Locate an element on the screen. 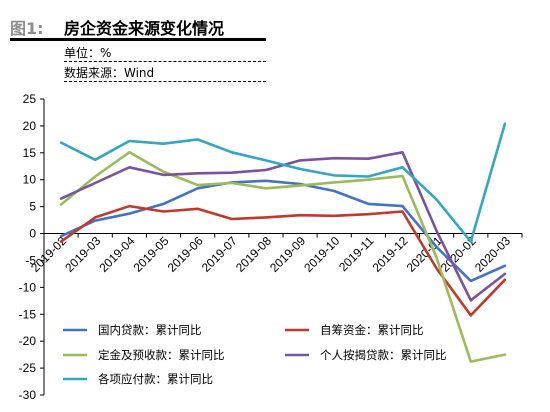 Image resolution: width=550 pixels, height=412 pixels. y-tick-label: -30 is located at coordinates (28, 395).